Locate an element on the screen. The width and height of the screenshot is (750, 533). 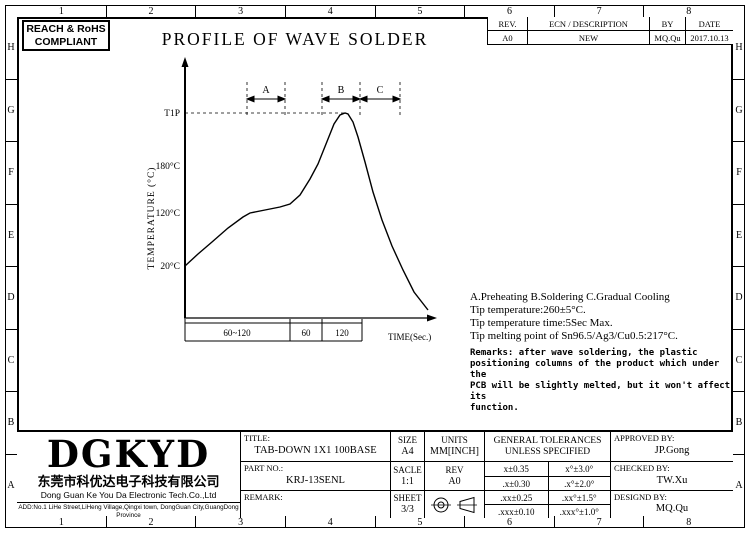
compliance-line1: REACH & RoHS is located at coordinates (66, 28).